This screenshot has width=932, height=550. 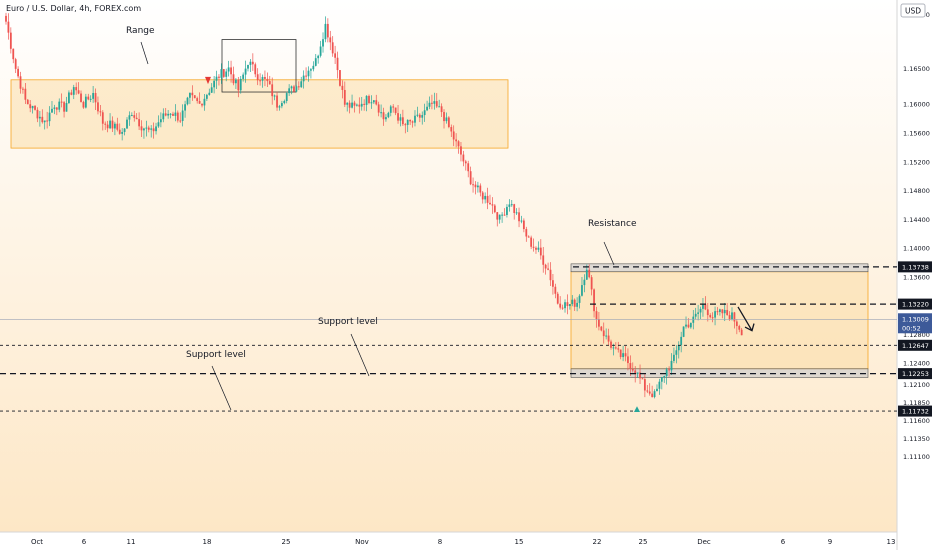 What do you see at coordinates (440, 542) in the screenshot?
I see `x-tick-label: 8` at bounding box center [440, 542].